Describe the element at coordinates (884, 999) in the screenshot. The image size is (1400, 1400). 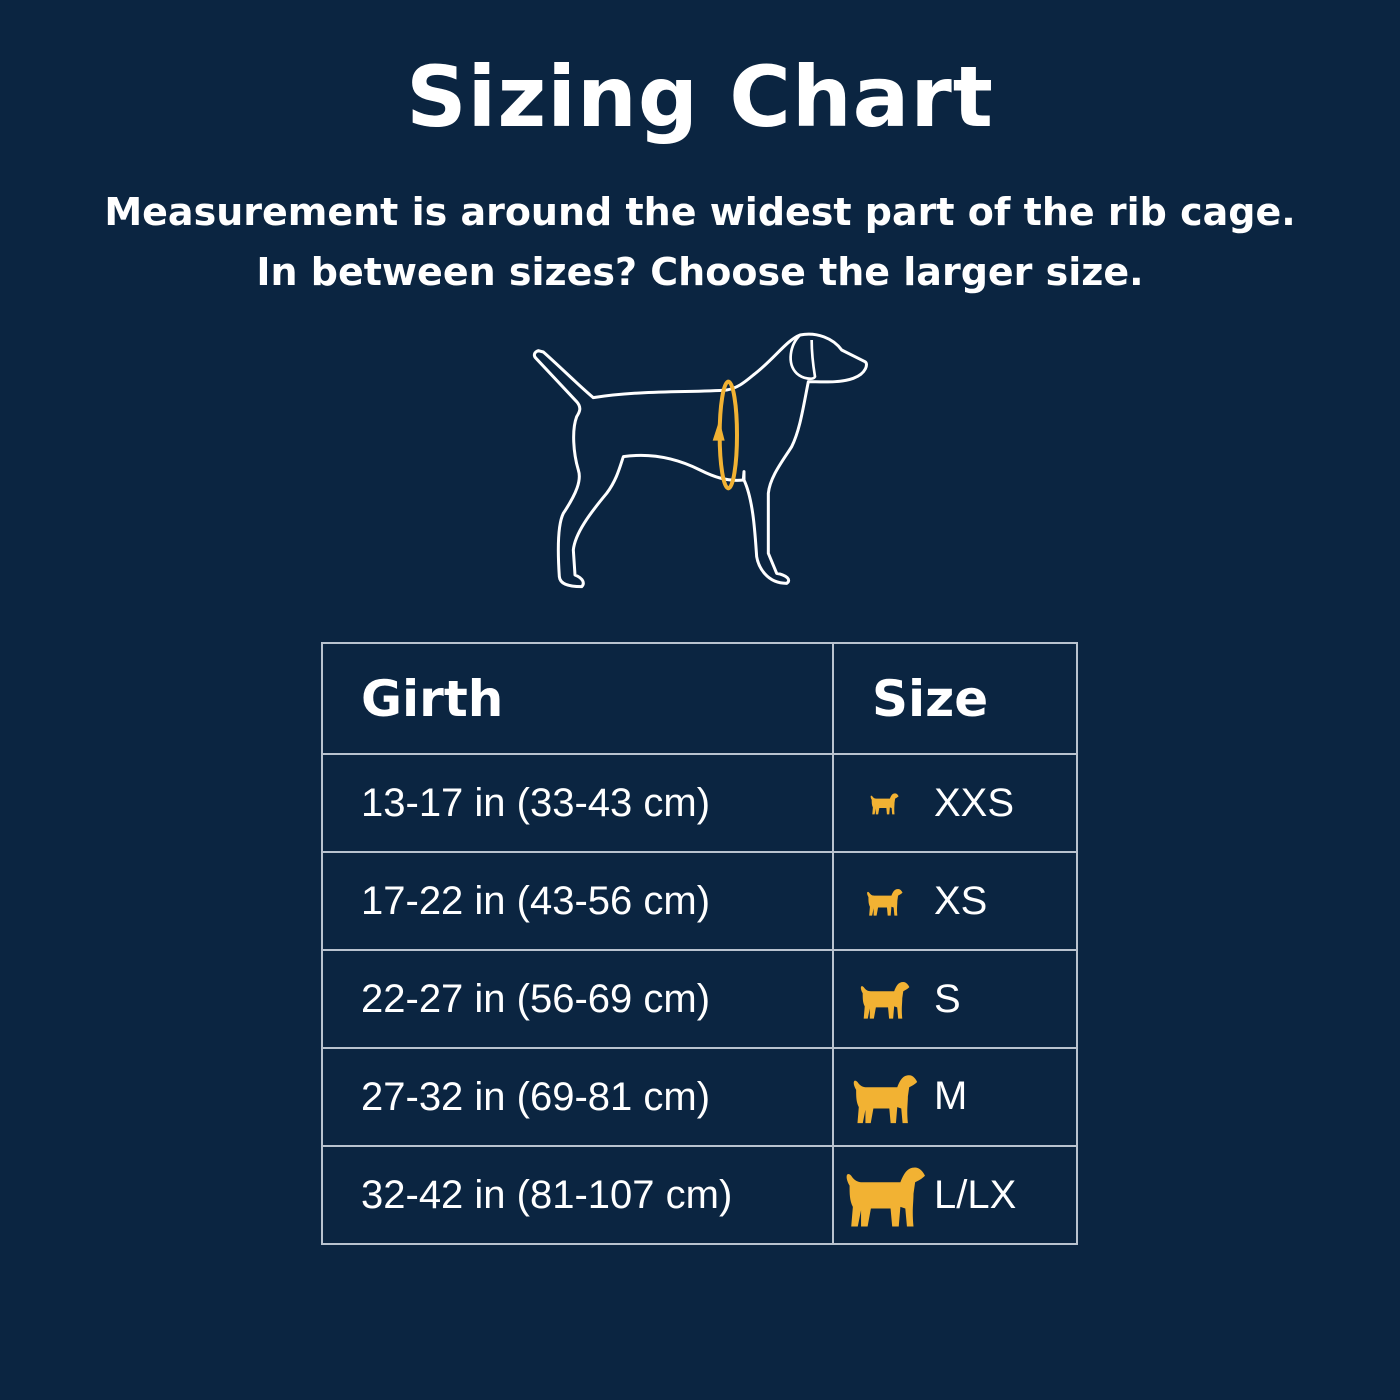
I see `poodle-icon` at that location.